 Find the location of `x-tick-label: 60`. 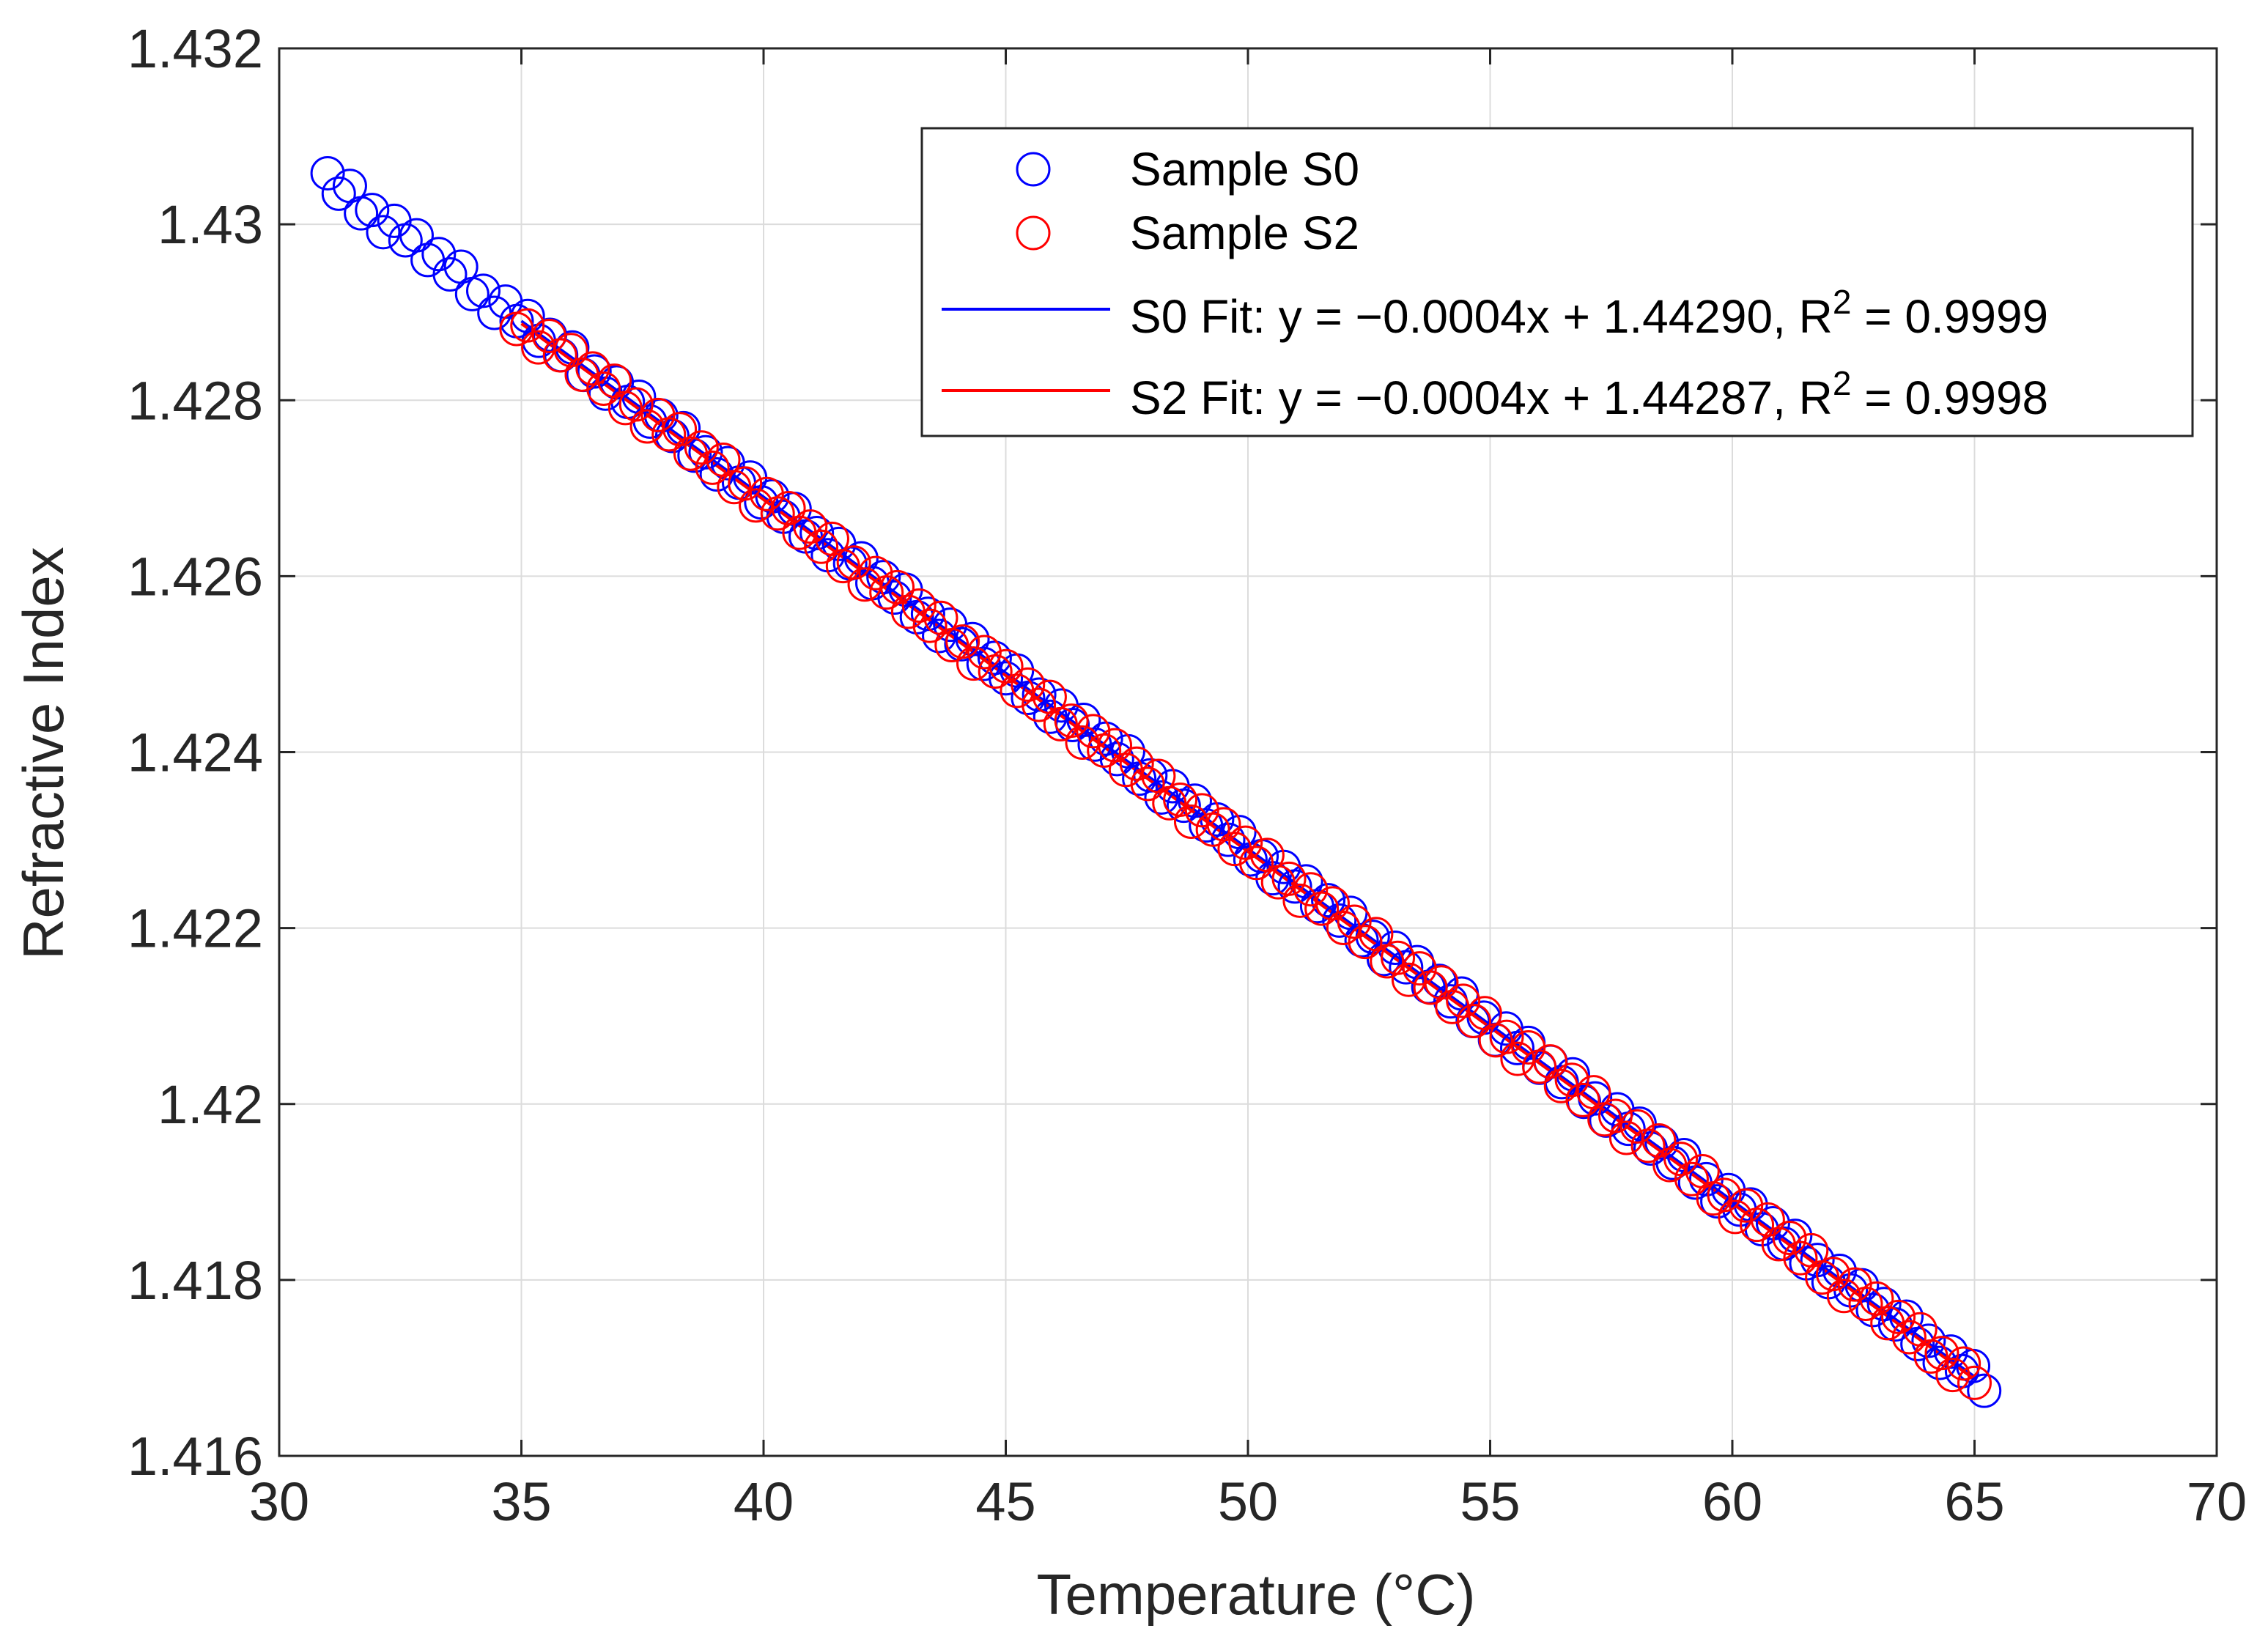

x-tick-label: 60 is located at coordinates (1732, 1501).